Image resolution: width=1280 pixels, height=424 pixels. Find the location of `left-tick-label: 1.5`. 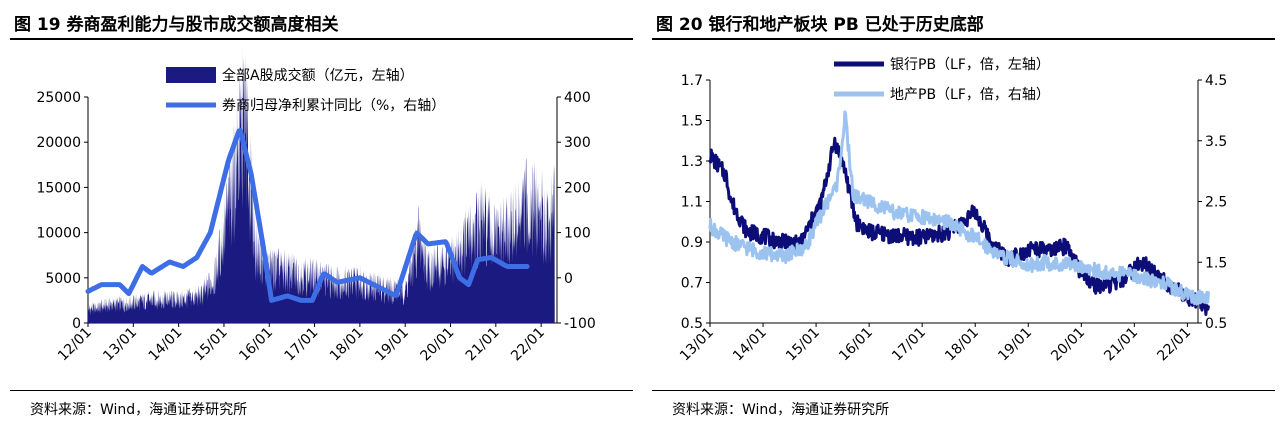

left-tick-label: 1.5 is located at coordinates (692, 122).